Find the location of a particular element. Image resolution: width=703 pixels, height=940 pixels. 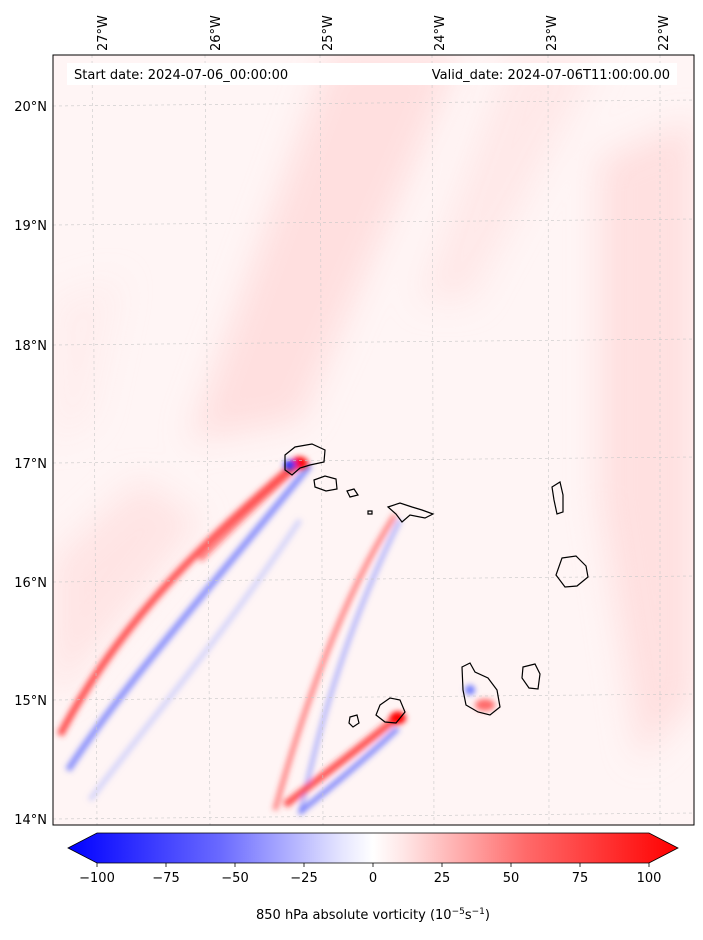

valid-date-text: Valid_date: 2024-07-06T11:00:00.00 is located at coordinates (551, 75).